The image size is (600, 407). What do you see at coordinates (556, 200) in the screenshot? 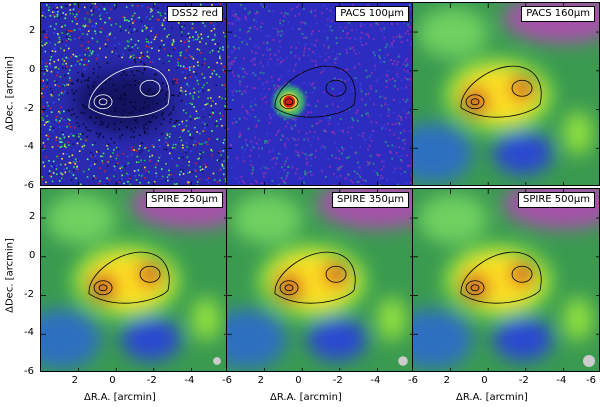
I see `panel-label-6: SPIRE 500μm` at bounding box center [556, 200].